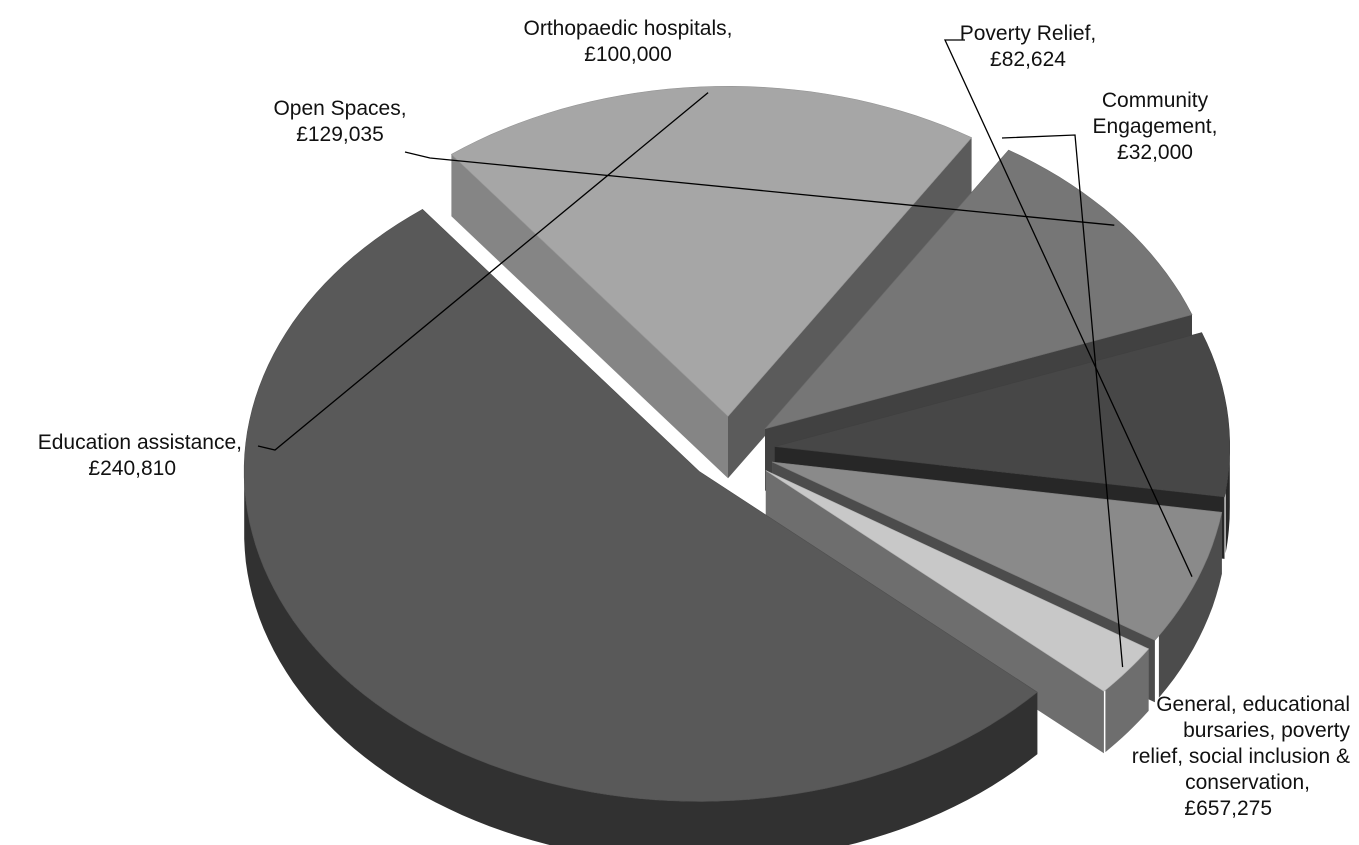 Image resolution: width=1359 pixels, height=845 pixels. Describe the element at coordinates (1127, 700) in the screenshot. I see `slice-outer-wall-community-engagement` at that location.